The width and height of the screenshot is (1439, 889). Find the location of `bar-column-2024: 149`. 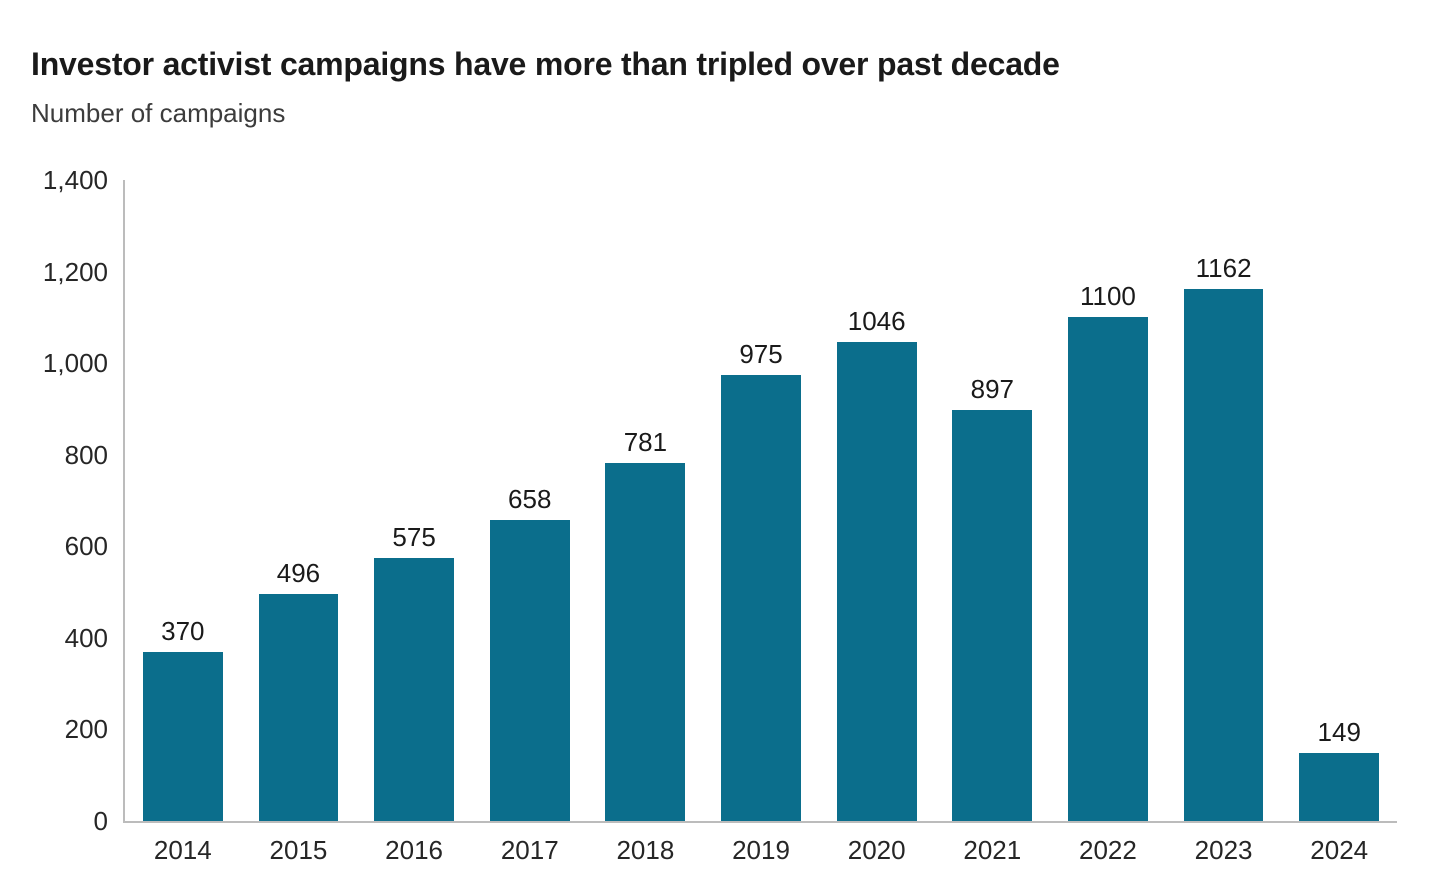

bar-column-2024: 149 is located at coordinates (1339, 500).